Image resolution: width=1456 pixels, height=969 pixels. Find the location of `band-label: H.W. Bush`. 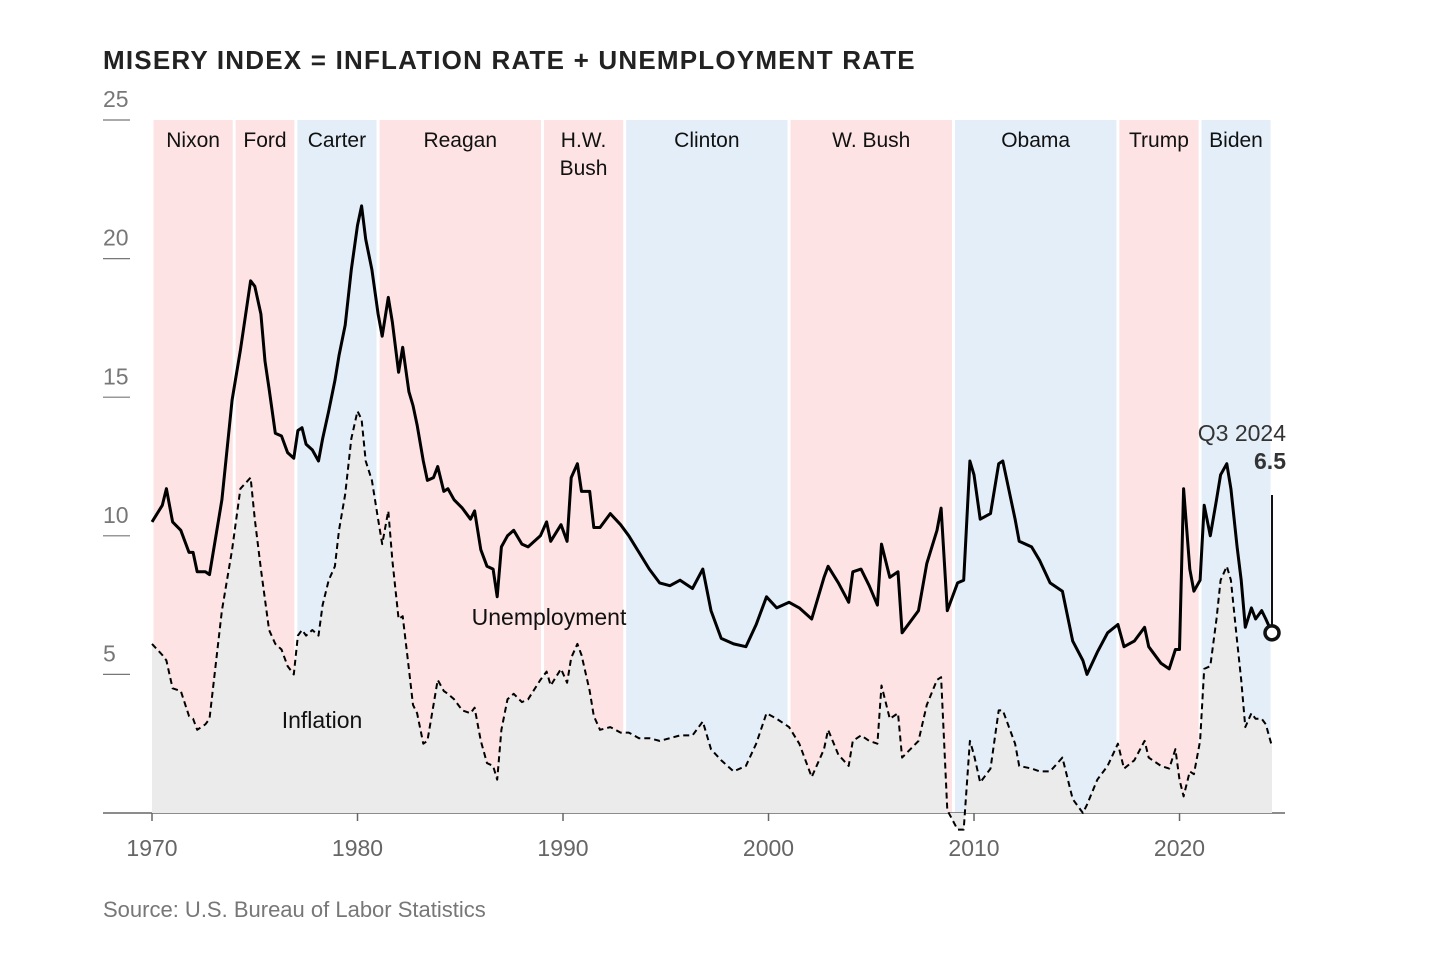

band-label: H.W. Bush is located at coordinates (583, 154).